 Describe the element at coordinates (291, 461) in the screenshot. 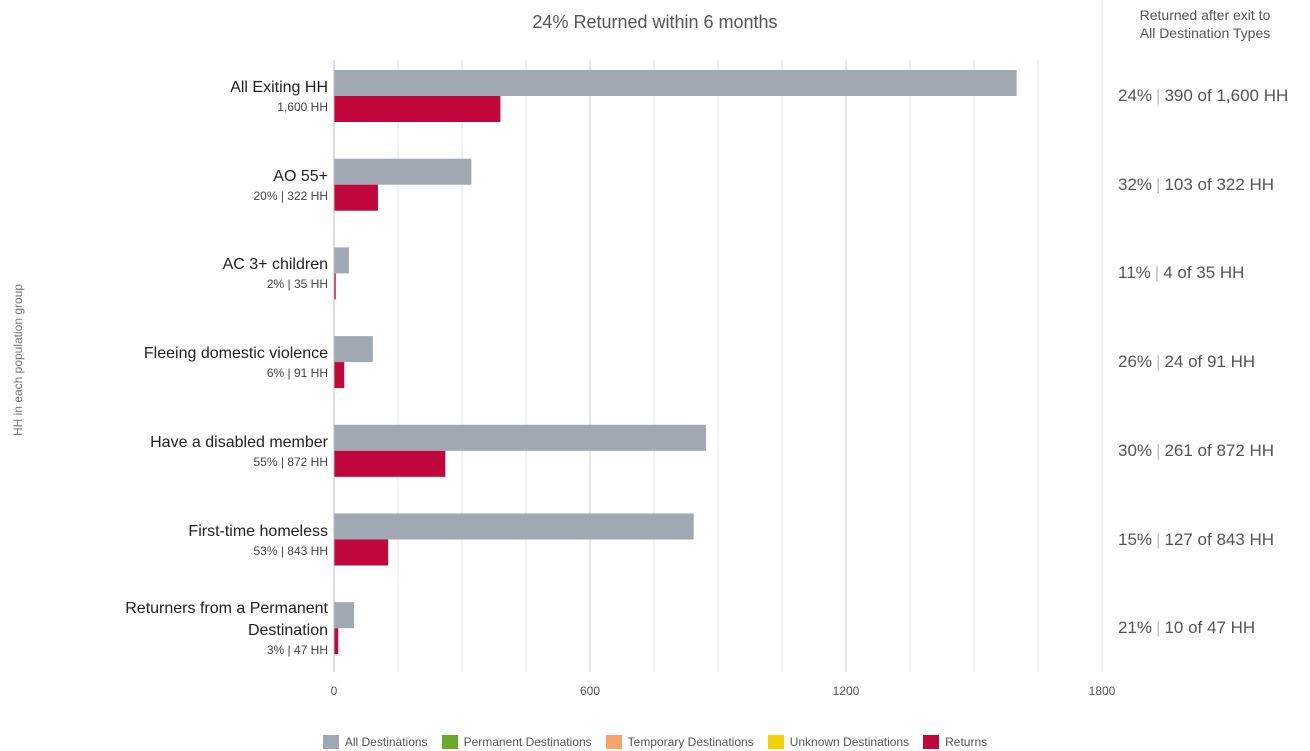

I see `category-sublabel: 55% | 872 HH` at that location.